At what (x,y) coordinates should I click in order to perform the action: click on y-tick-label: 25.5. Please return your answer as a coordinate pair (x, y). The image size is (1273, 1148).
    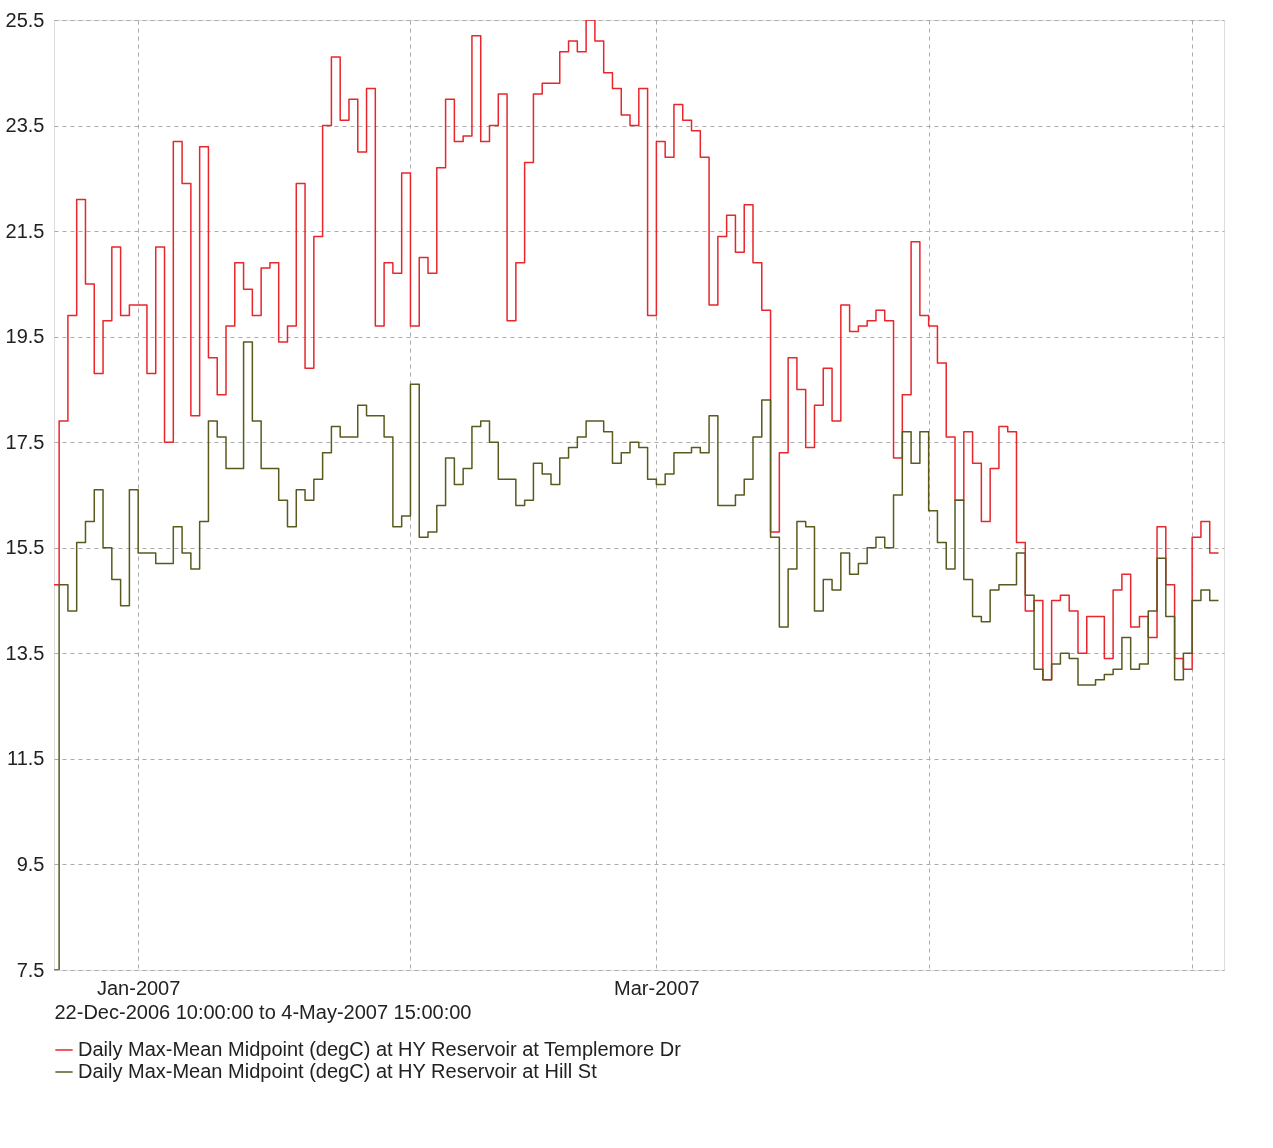
    Looking at the image, I should click on (25, 19).